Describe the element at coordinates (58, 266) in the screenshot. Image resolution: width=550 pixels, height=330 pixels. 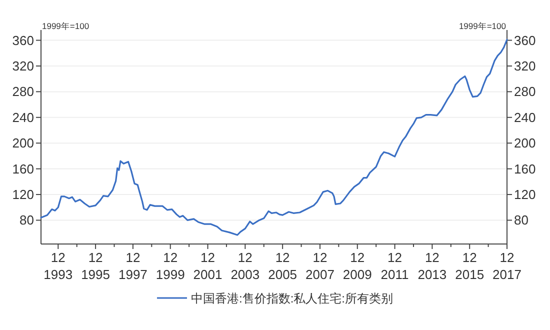
I see `x-tick-label: 12 1993` at that location.